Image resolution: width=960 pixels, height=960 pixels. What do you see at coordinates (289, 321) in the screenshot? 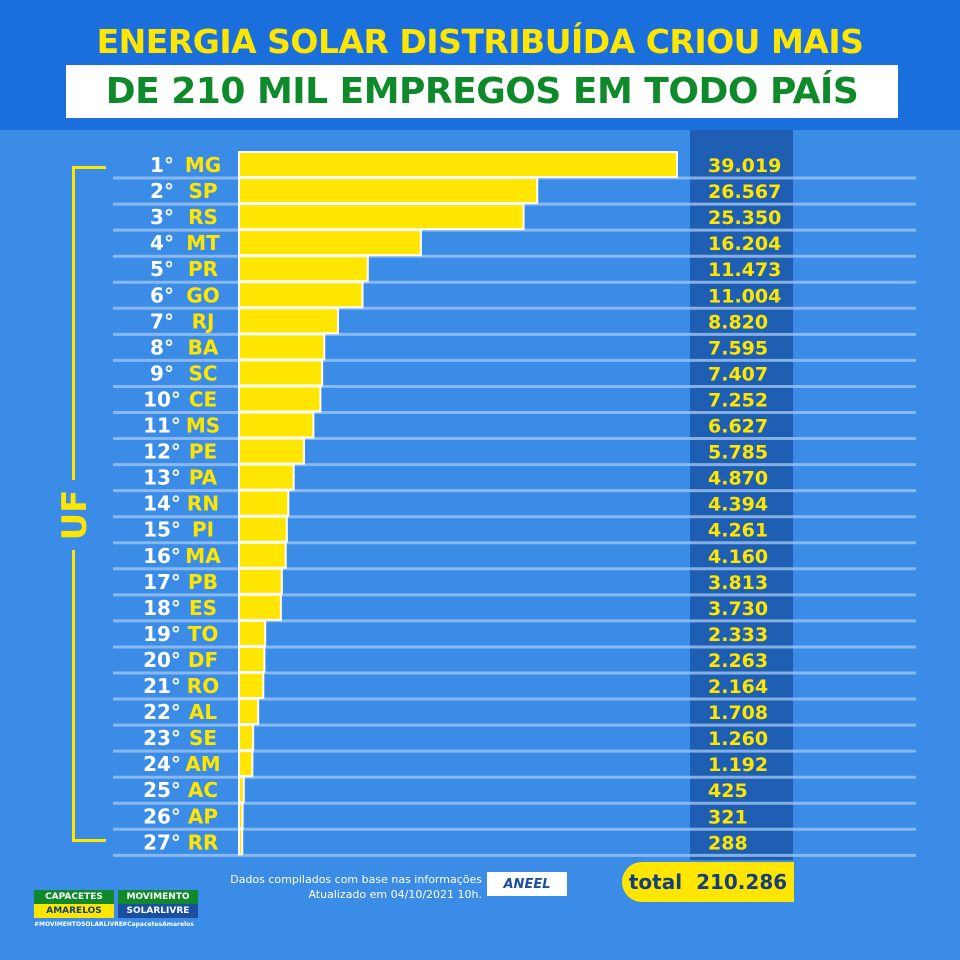
I see `bar-RJ` at bounding box center [289, 321].